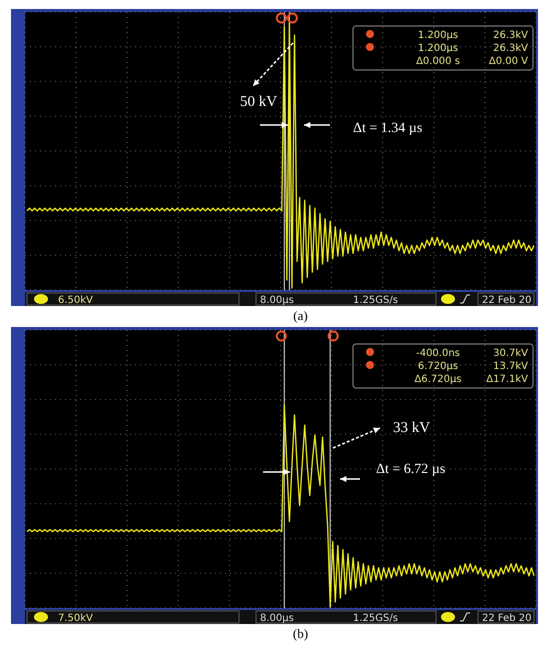  Describe the element at coordinates (438, 353) in the screenshot. I see `text: -400.0ns` at that location.